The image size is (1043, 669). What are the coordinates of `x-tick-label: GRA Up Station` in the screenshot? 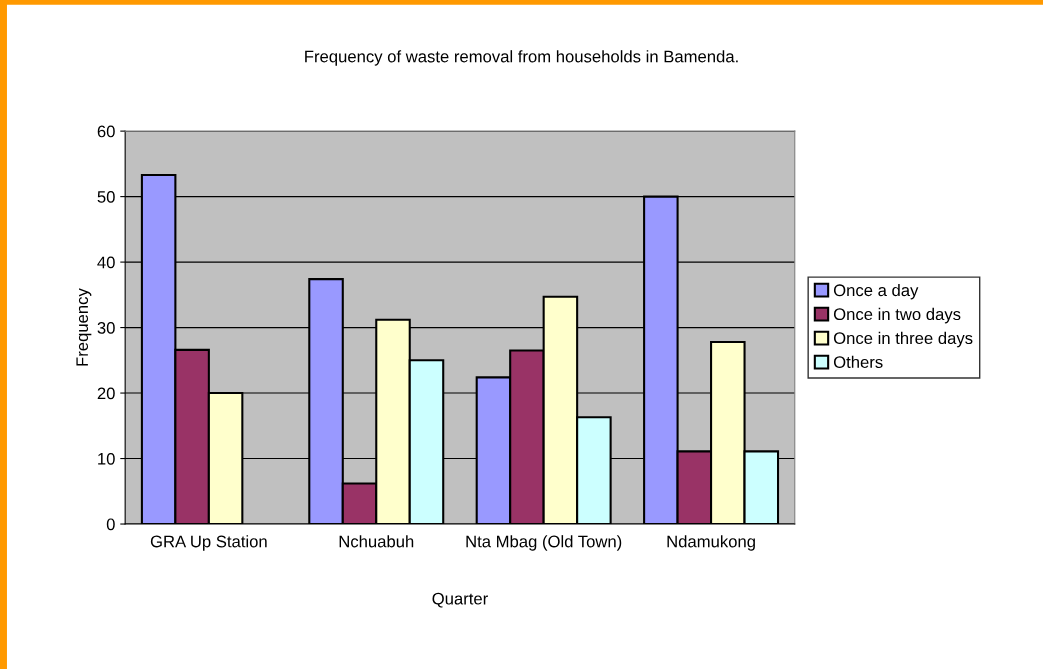 It's located at (208, 543).